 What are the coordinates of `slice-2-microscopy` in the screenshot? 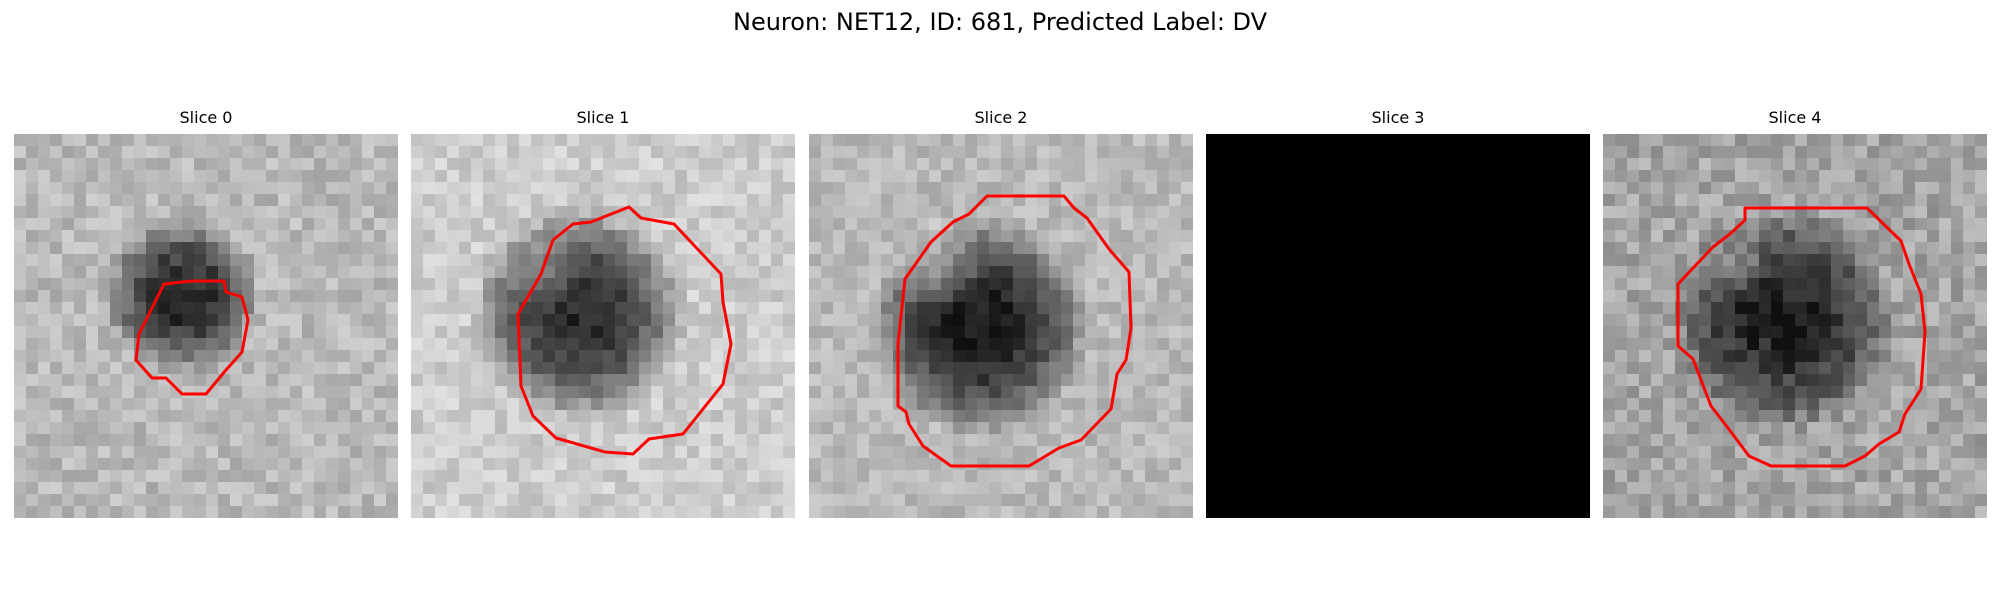 It's located at (1001, 326).